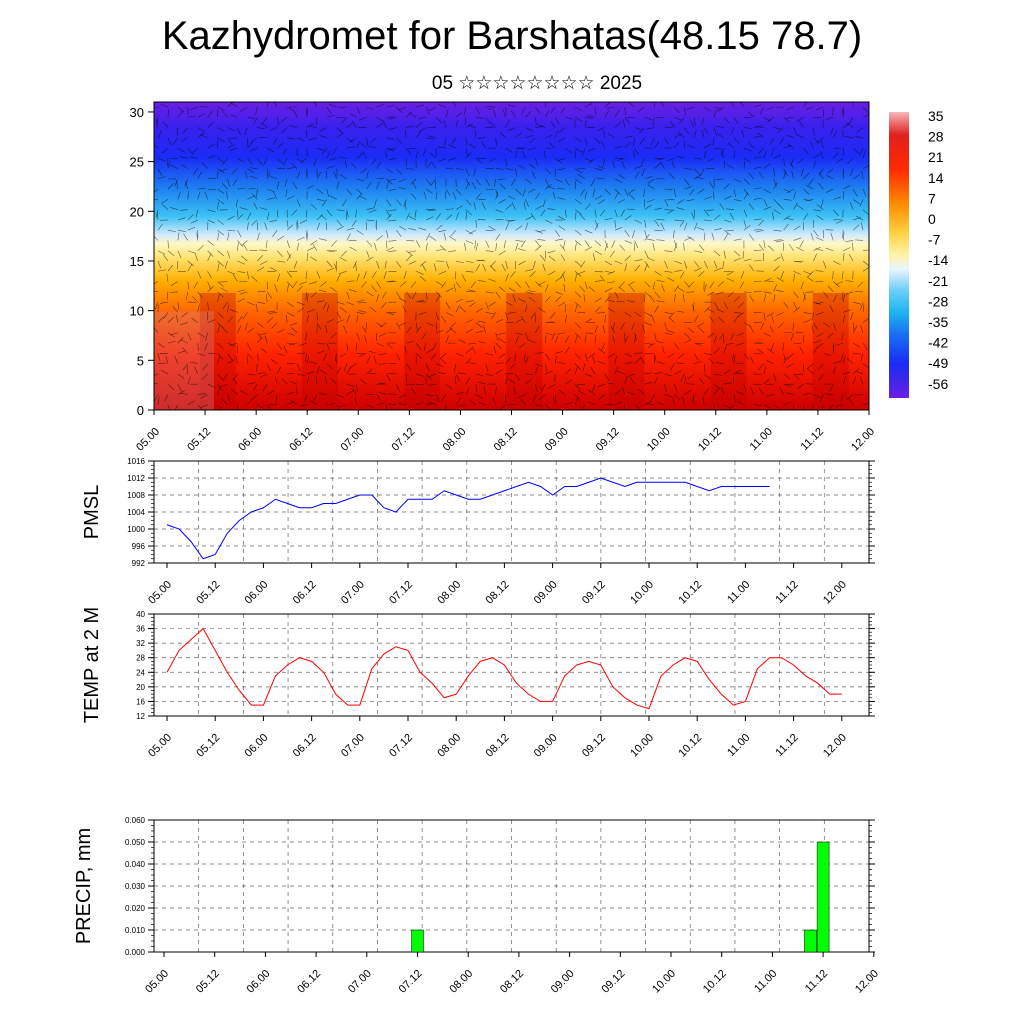 The width and height of the screenshot is (1024, 1024). Describe the element at coordinates (140, 410) in the screenshot. I see `heatmap-y-tick-label: 0` at that location.